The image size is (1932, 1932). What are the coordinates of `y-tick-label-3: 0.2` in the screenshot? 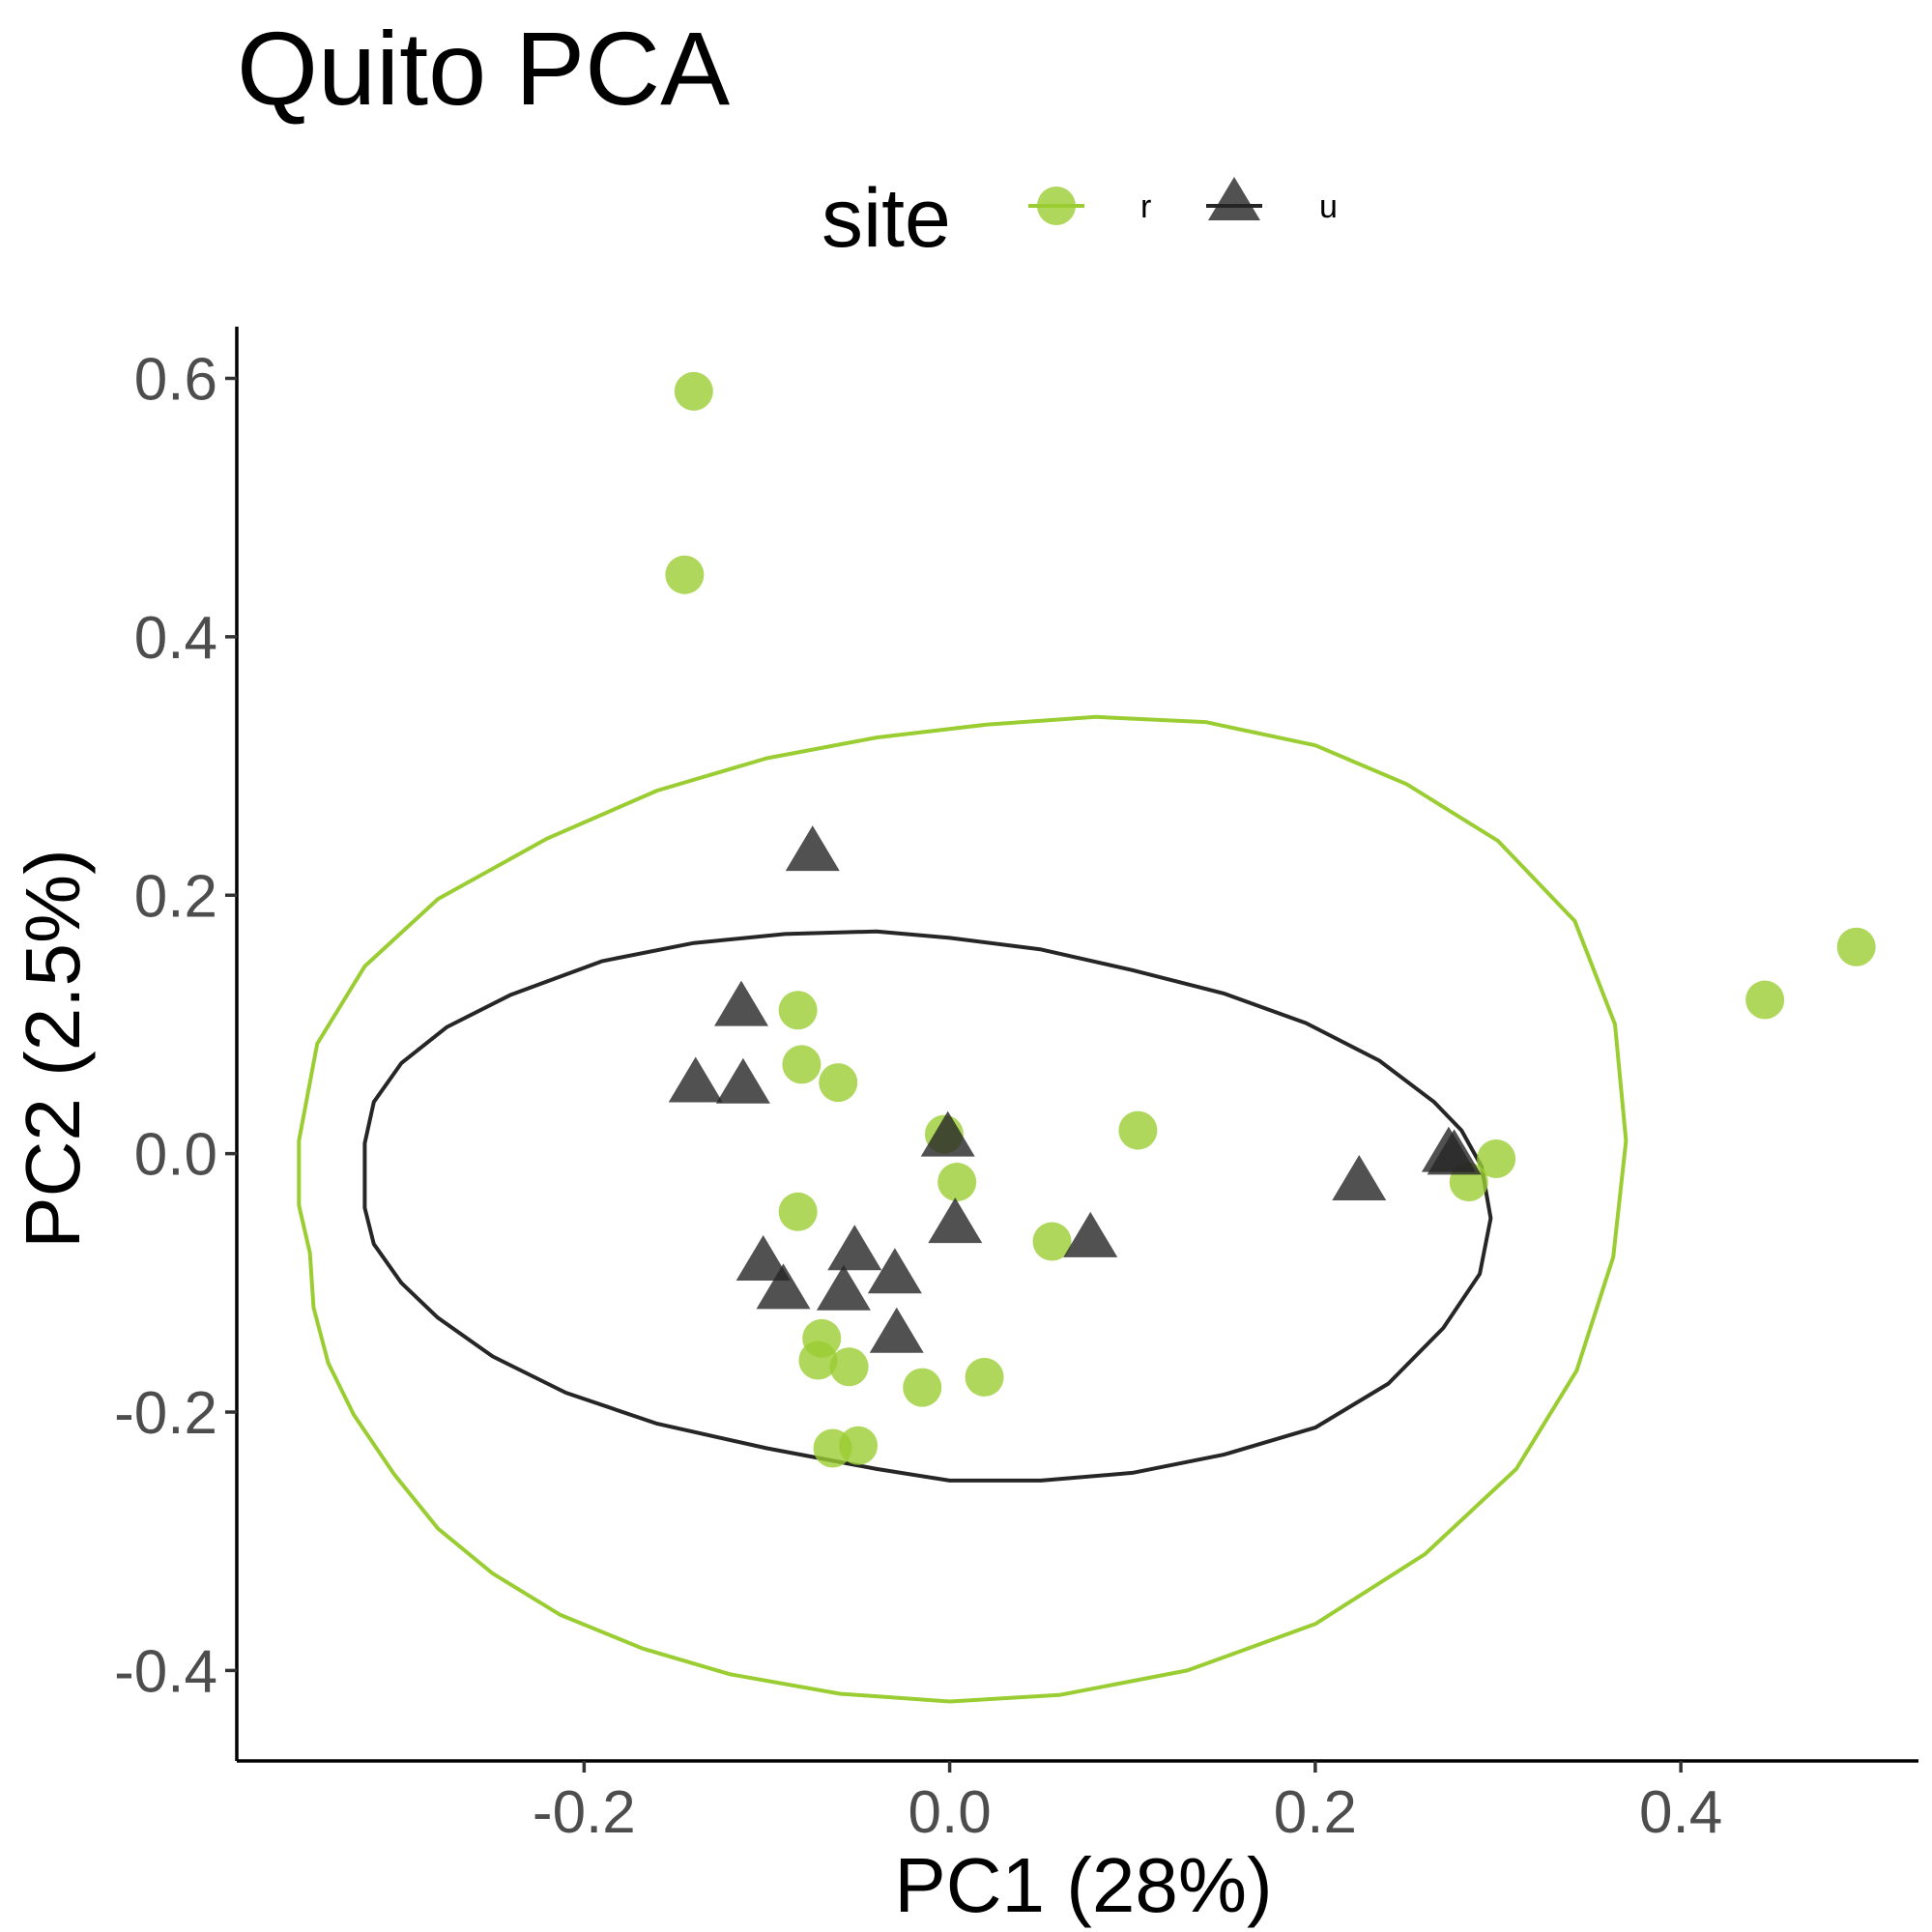 It's located at (175, 896).